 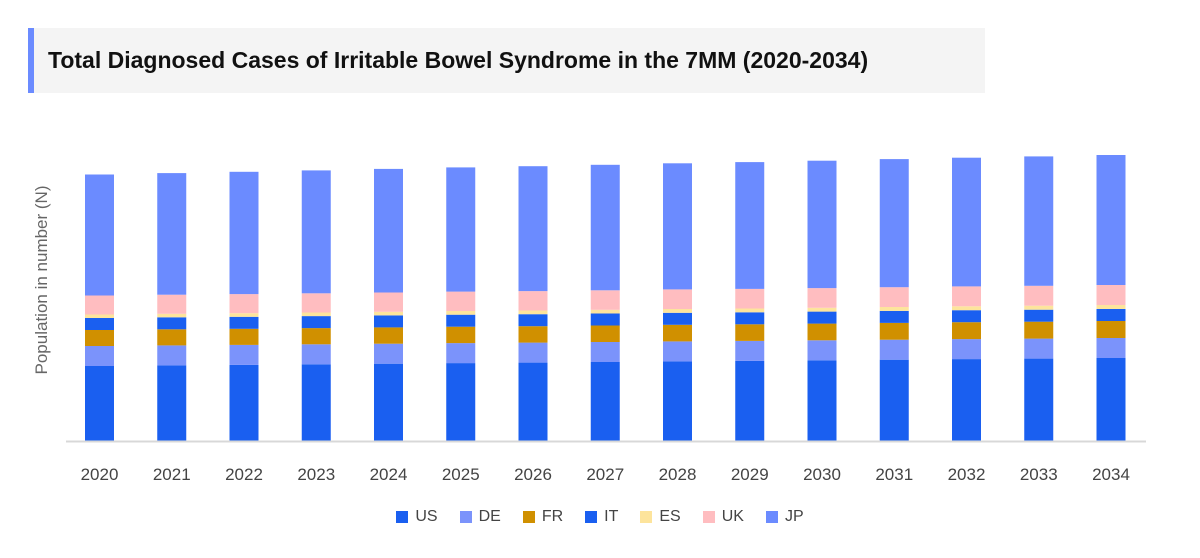 What do you see at coordinates (966, 316) in the screenshot?
I see `bar-segment-it-2032` at bounding box center [966, 316].